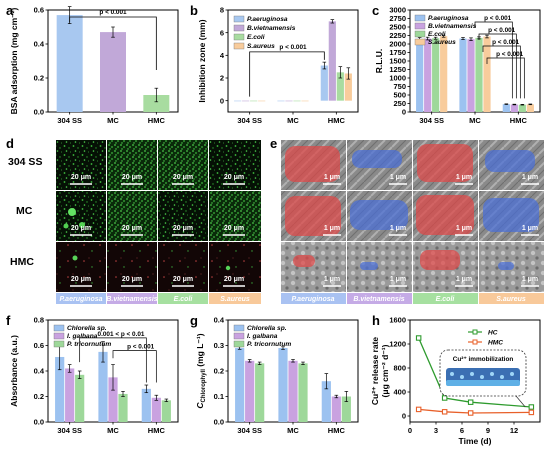  I want to click on x-tick-label: HMC, so click(157, 120).